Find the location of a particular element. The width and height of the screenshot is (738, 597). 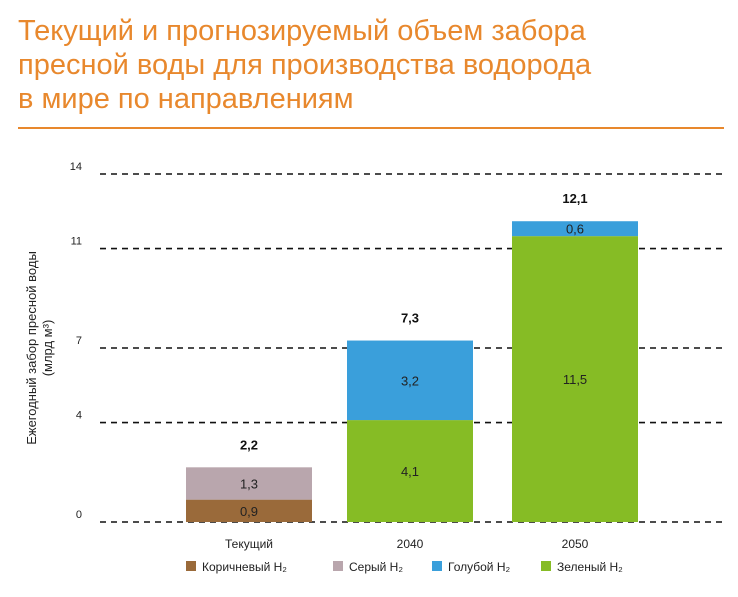

y-axis-label-line: (млрд м³) is located at coordinates (47, 348).